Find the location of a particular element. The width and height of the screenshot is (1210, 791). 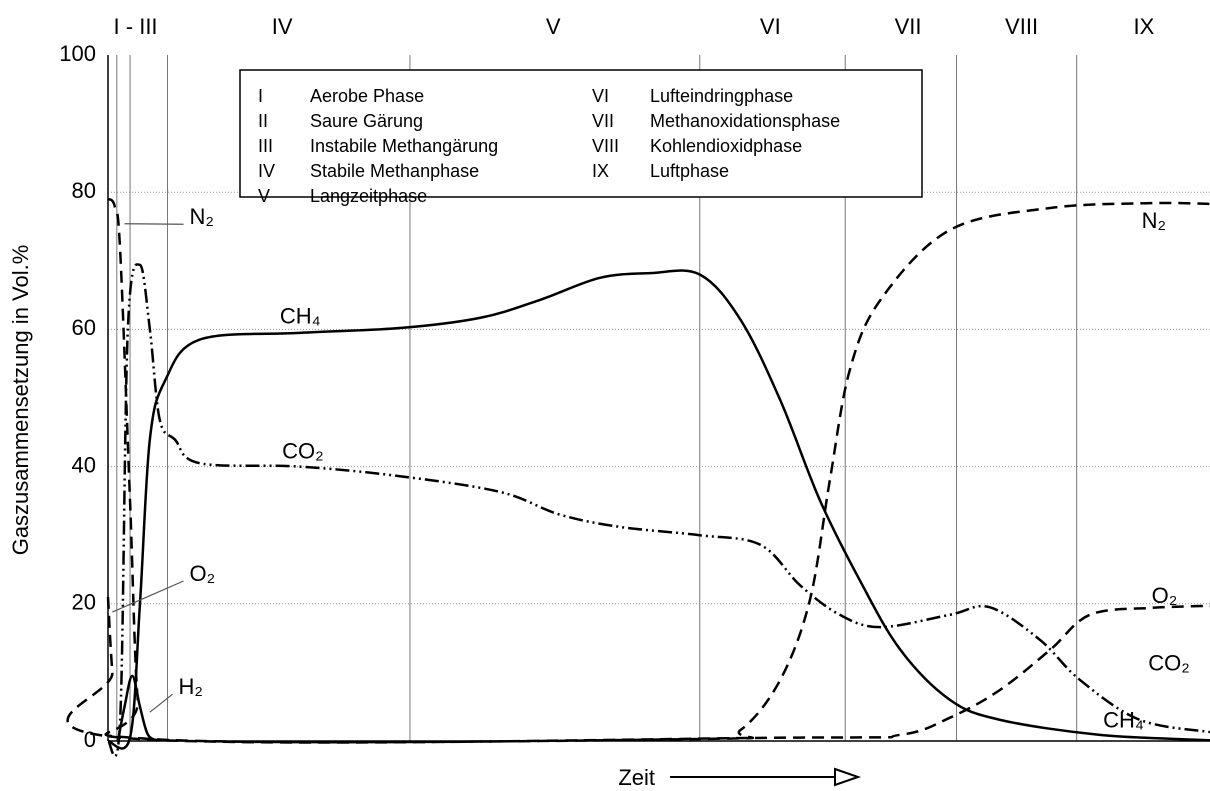

legend-box is located at coordinates (581, 133).